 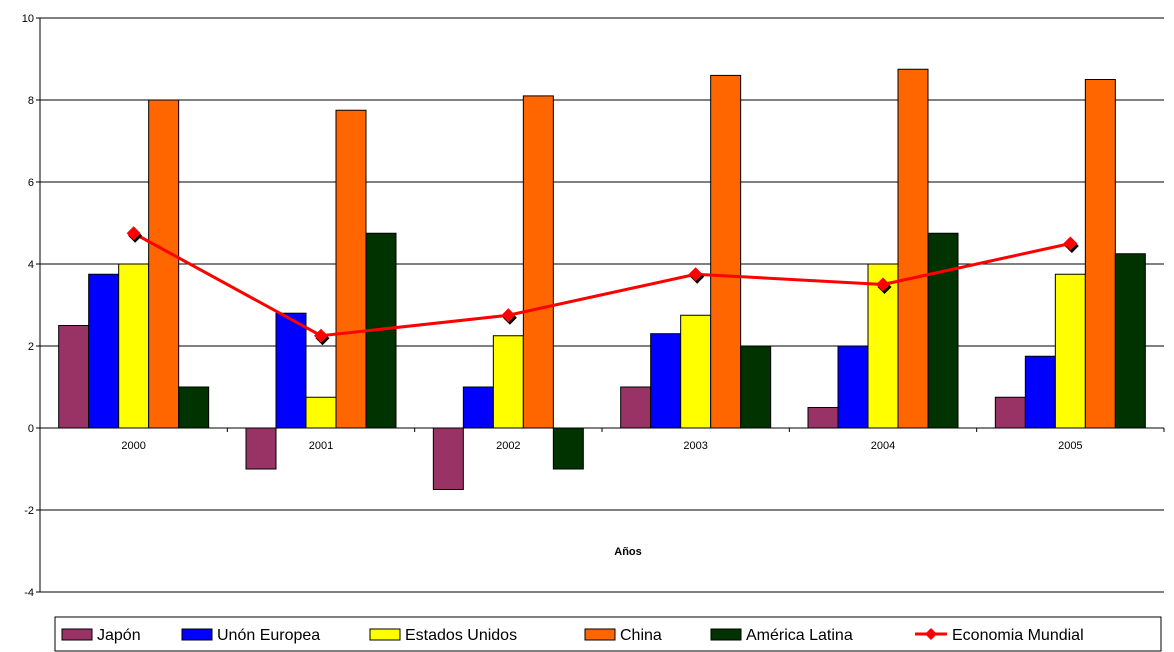 I want to click on x-tick-label: 2004, so click(x=883, y=446).